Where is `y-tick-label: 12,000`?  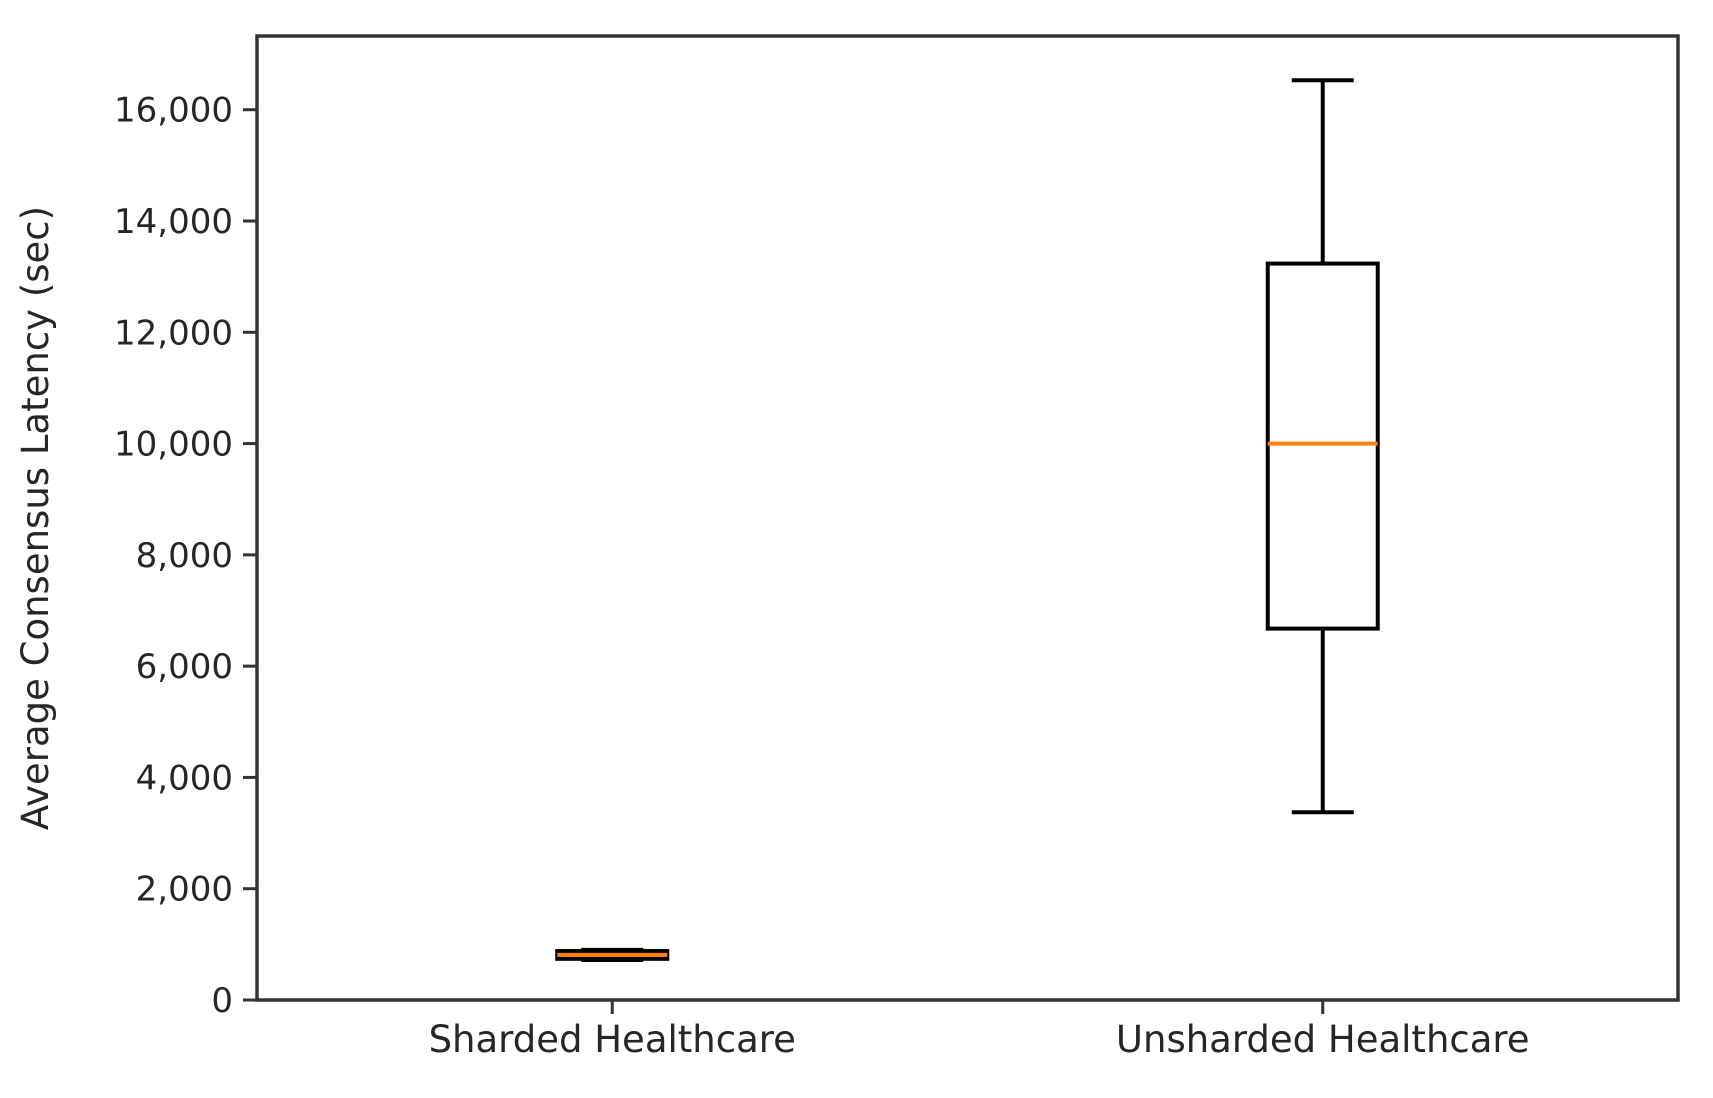 y-tick-label: 12,000 is located at coordinates (173, 333).